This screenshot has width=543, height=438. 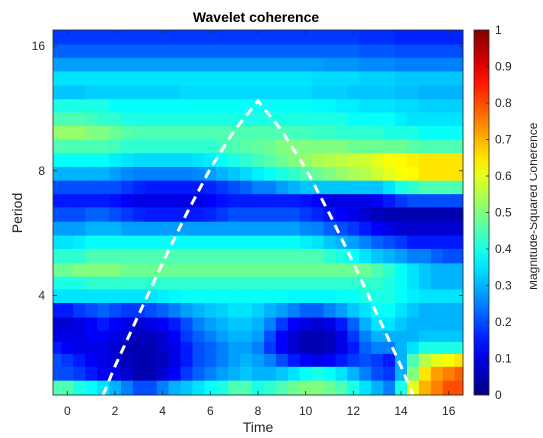 What do you see at coordinates (401, 411) in the screenshot?
I see `x-tick-label: 14` at bounding box center [401, 411].